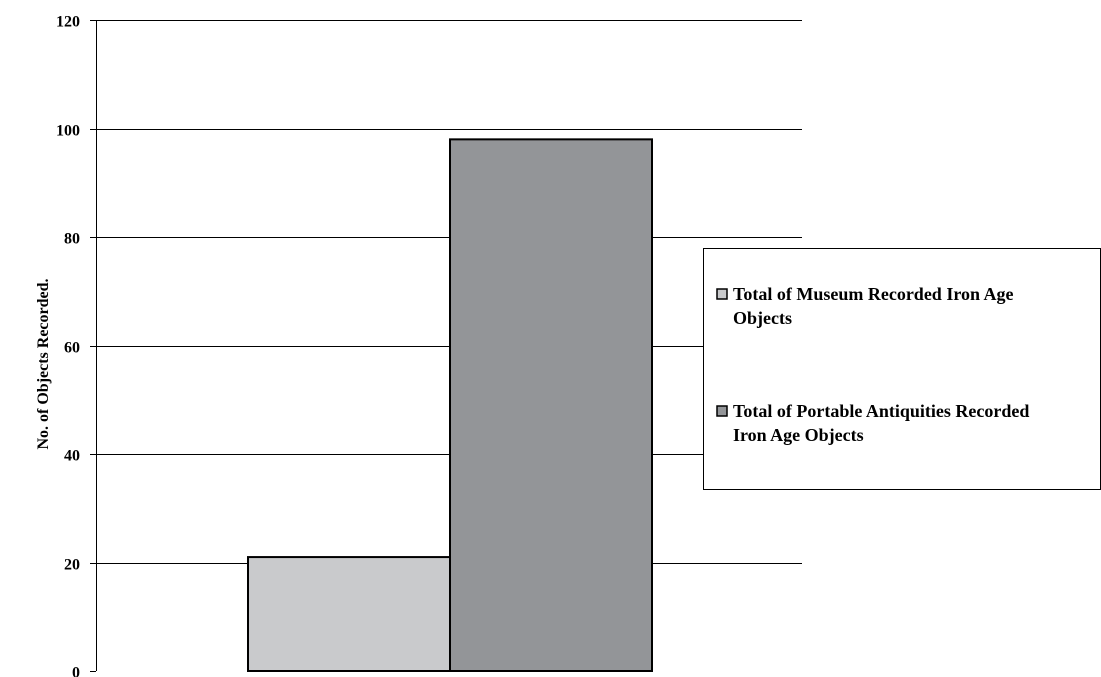  I want to click on y-tick-label: 80, so click(72, 239).